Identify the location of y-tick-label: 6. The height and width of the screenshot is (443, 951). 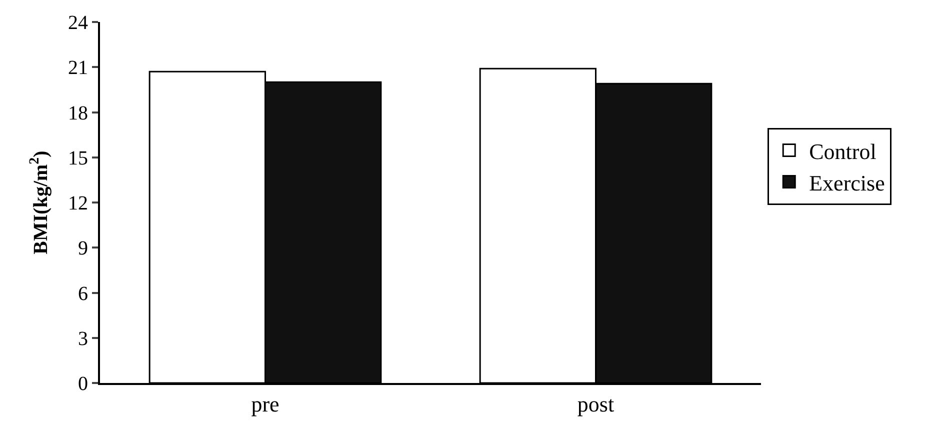
(83, 293).